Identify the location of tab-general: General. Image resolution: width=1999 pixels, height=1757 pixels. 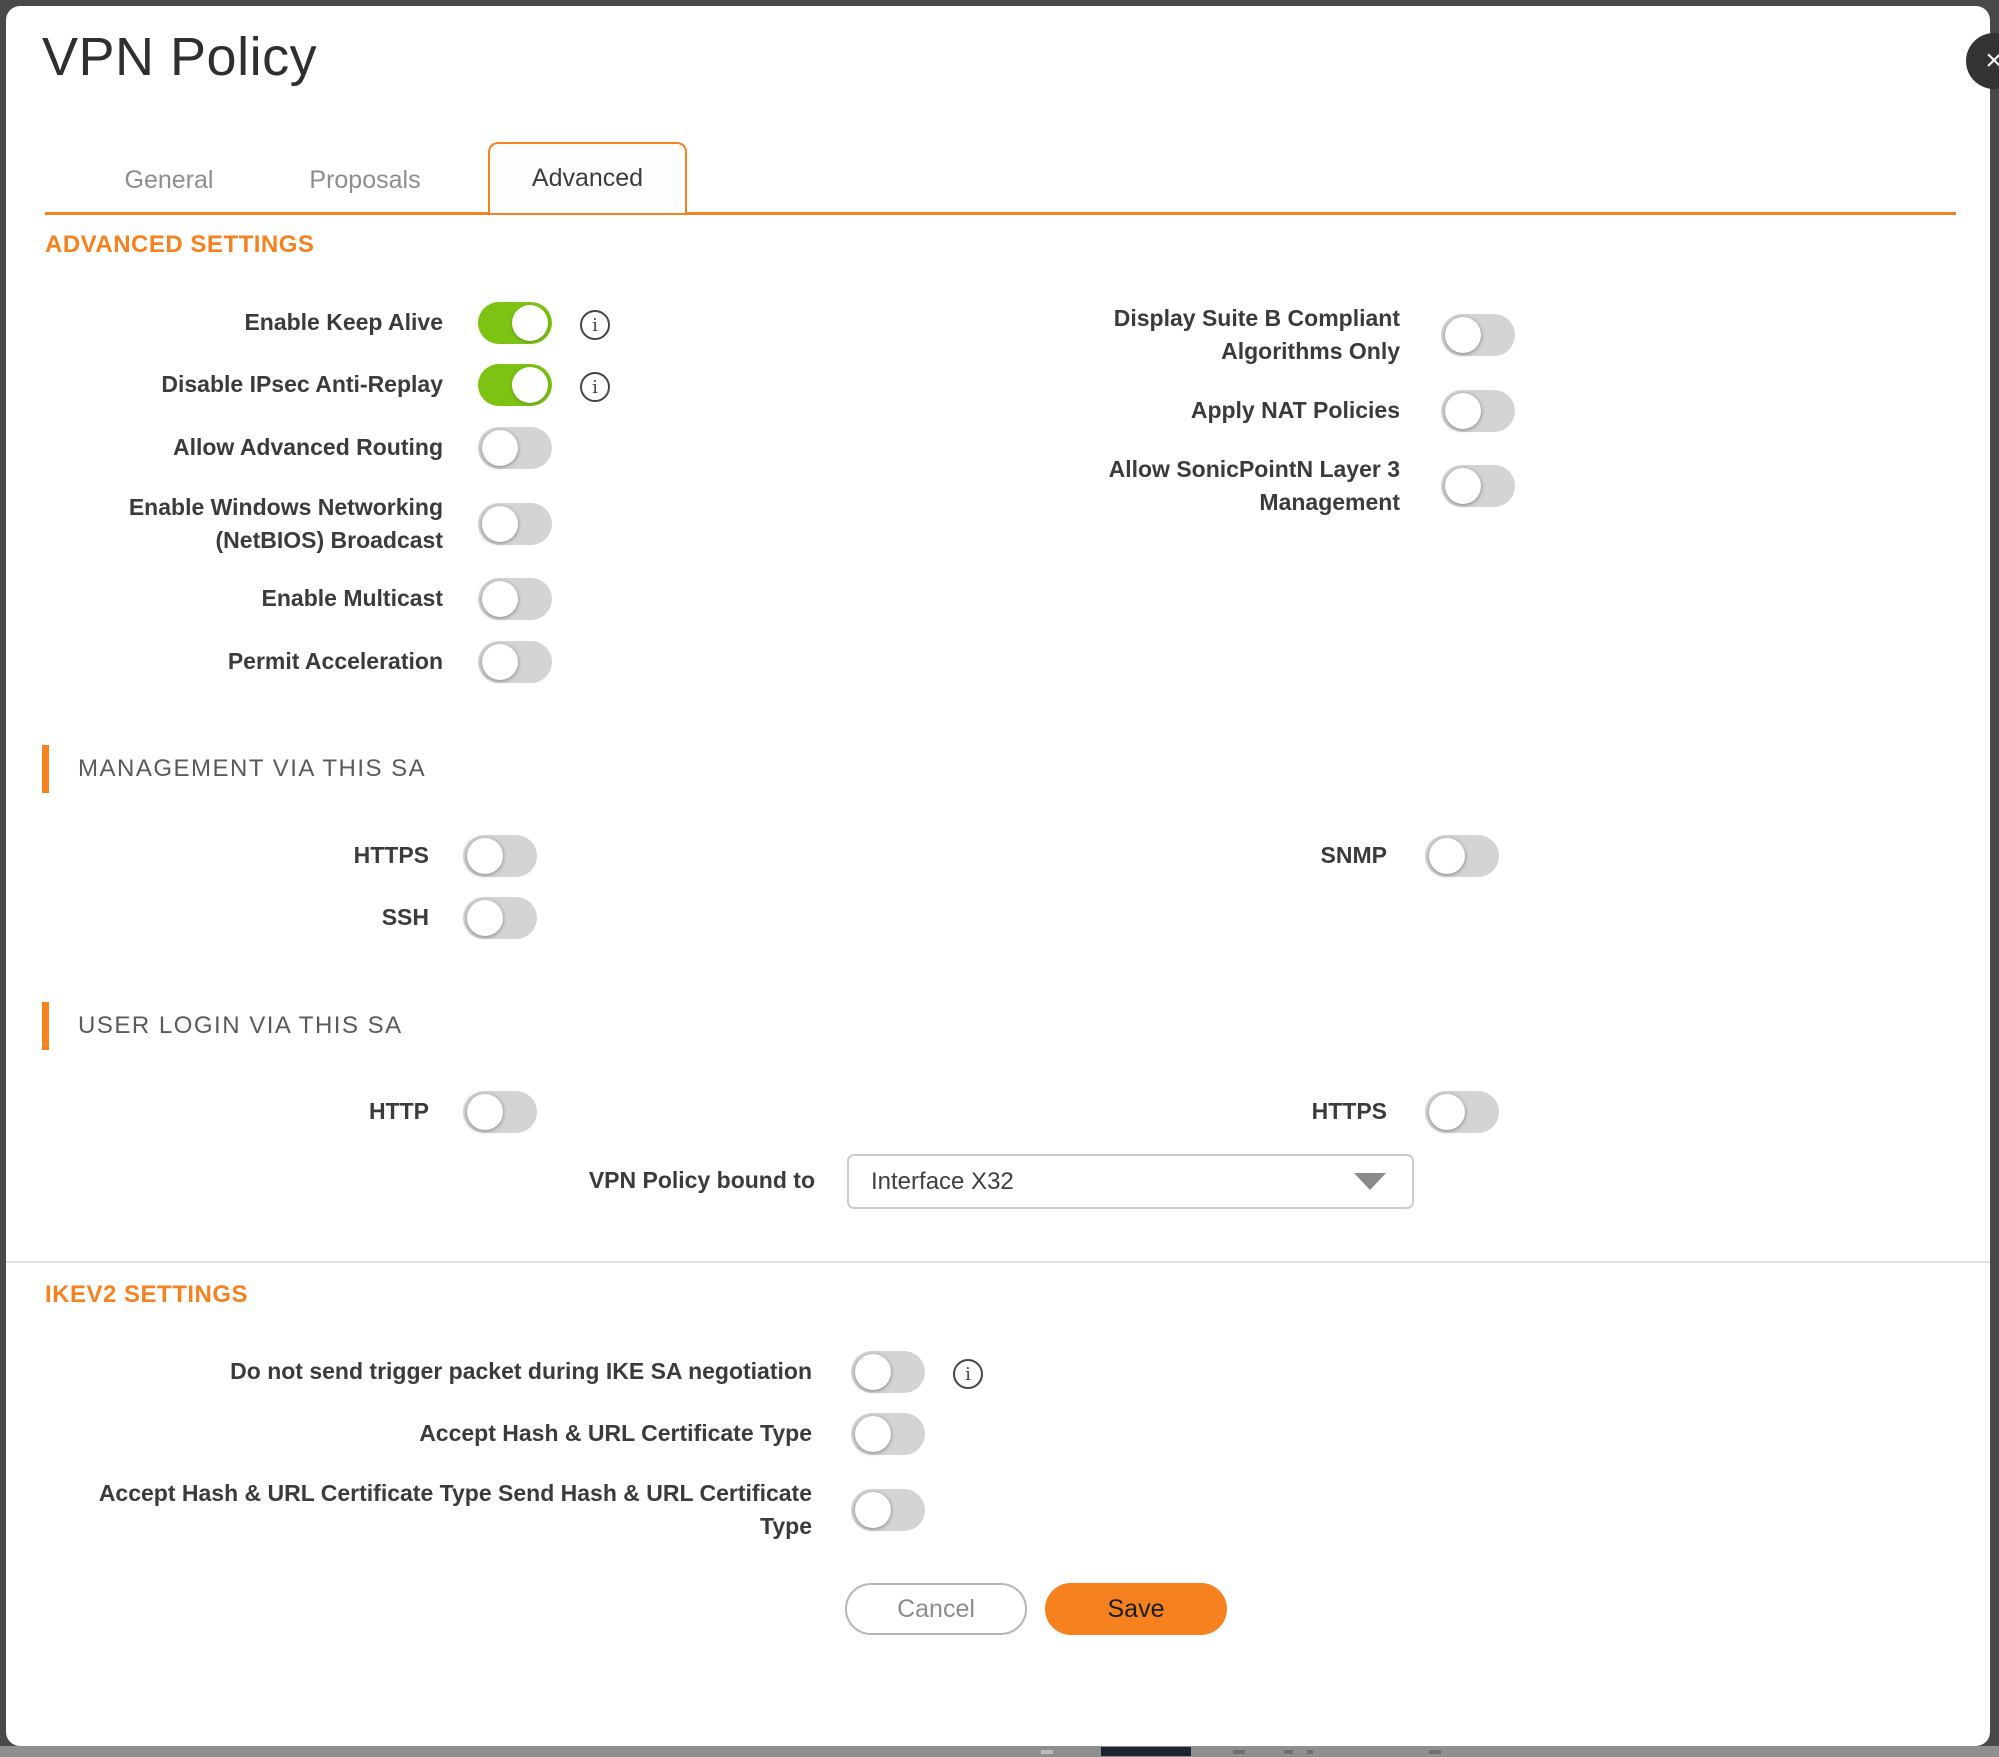
(169, 180).